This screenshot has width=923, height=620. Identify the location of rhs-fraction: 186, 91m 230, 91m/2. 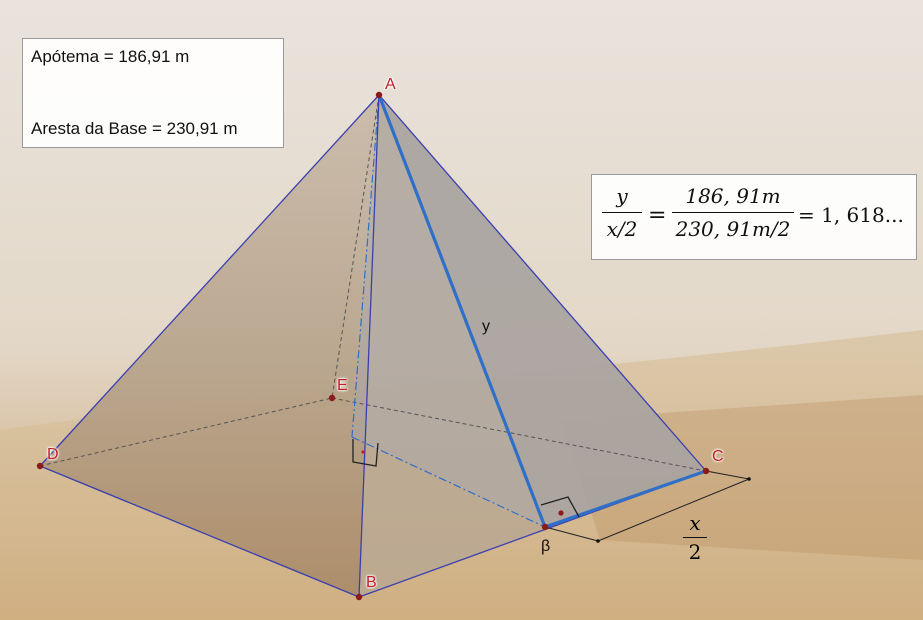
(733, 212).